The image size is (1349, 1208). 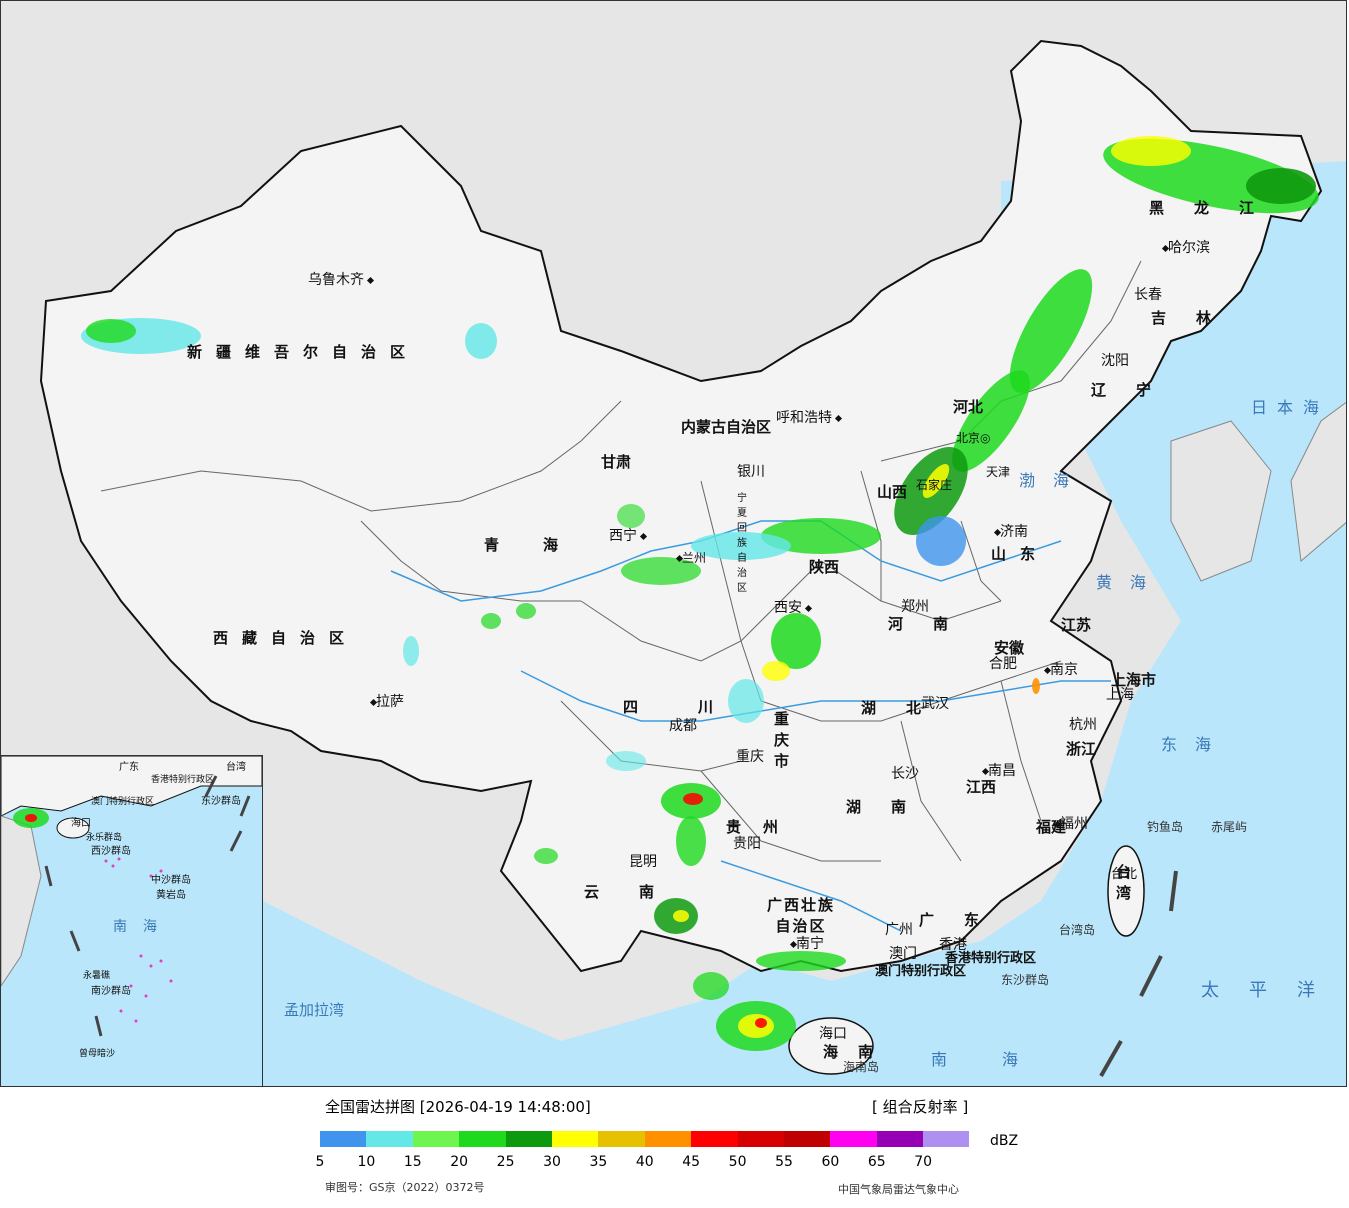 What do you see at coordinates (286, 638) in the screenshot?
I see `province-xizang: 西藏自治区` at bounding box center [286, 638].